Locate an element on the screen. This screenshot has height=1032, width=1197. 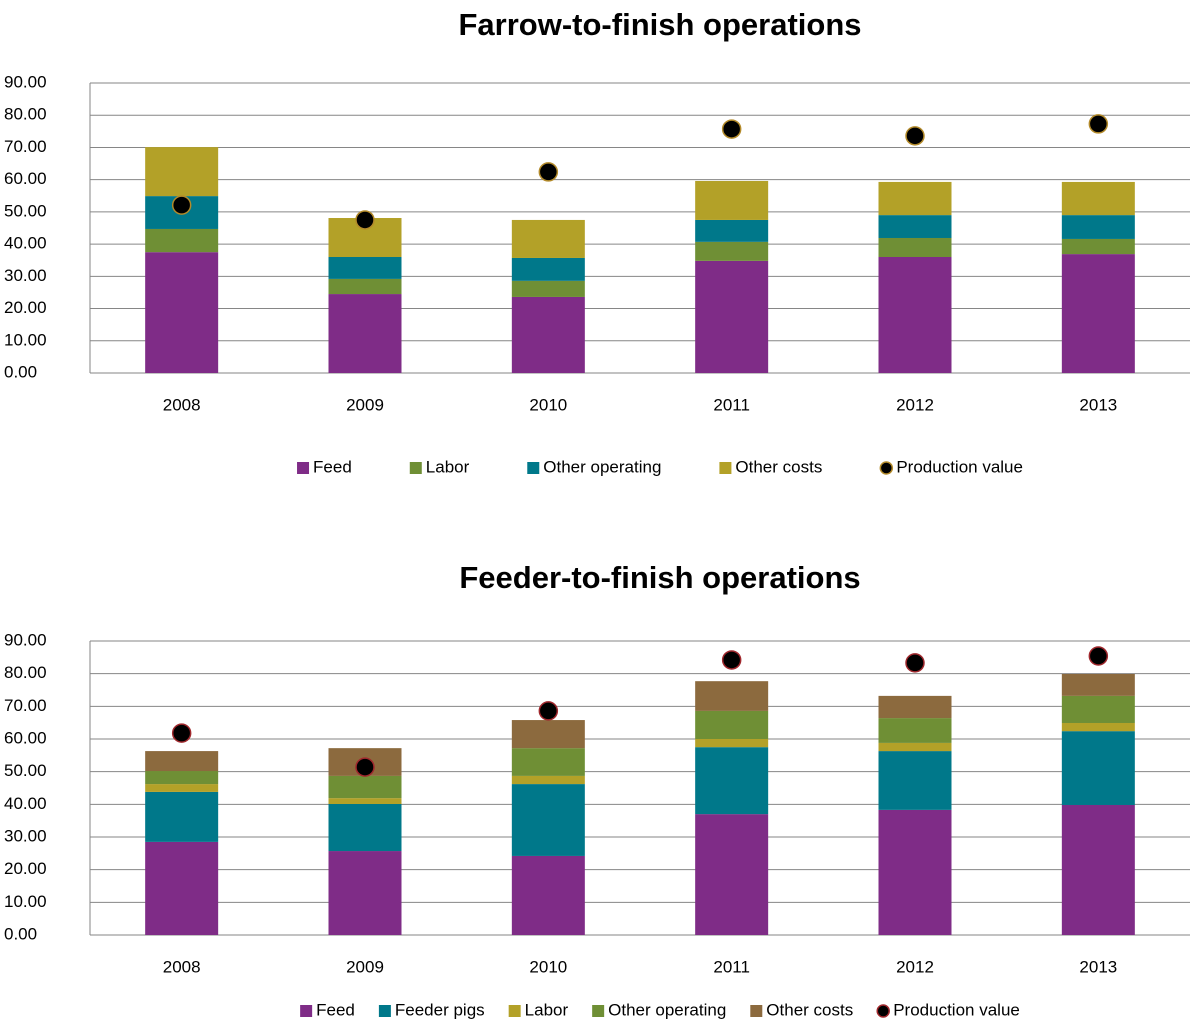
y-tick-label: 60.00 is located at coordinates (25, 737).